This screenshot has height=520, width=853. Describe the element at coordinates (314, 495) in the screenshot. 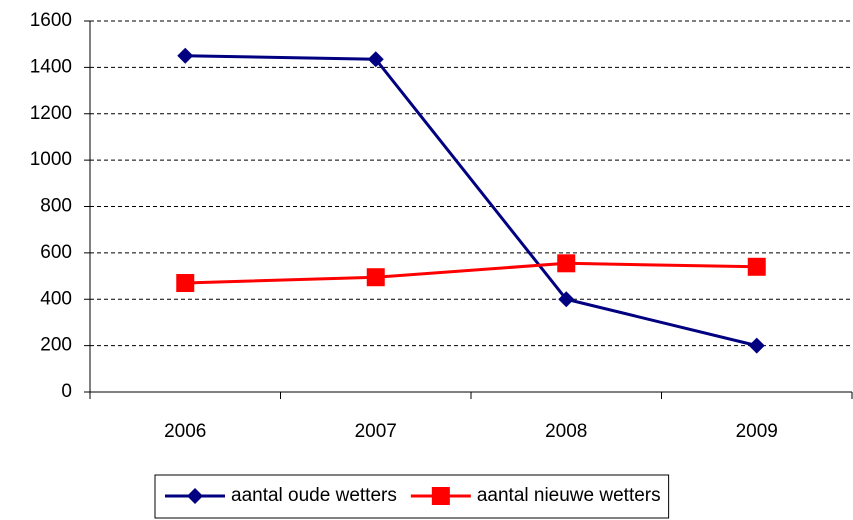

I see `legend-label: aantal oude wetters` at that location.